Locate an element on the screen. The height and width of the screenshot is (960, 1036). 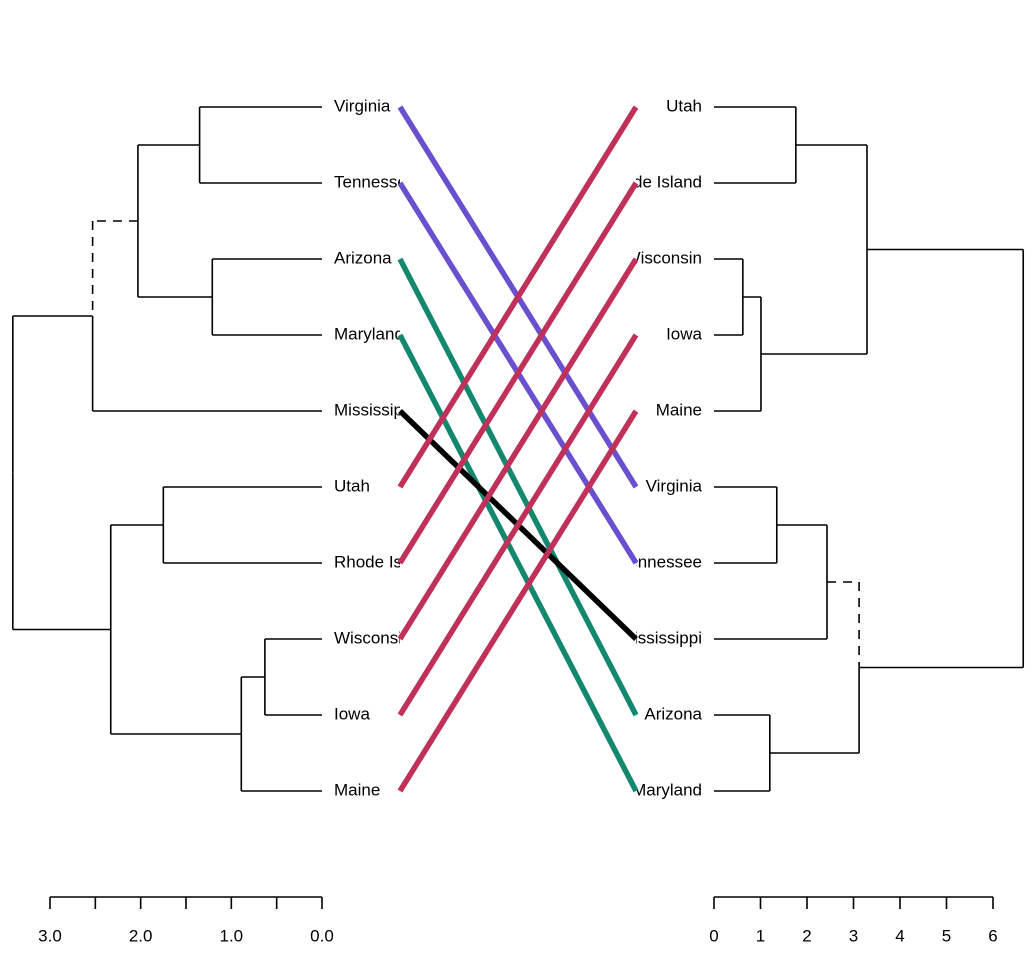
tick-label: 0 is located at coordinates (713, 935).